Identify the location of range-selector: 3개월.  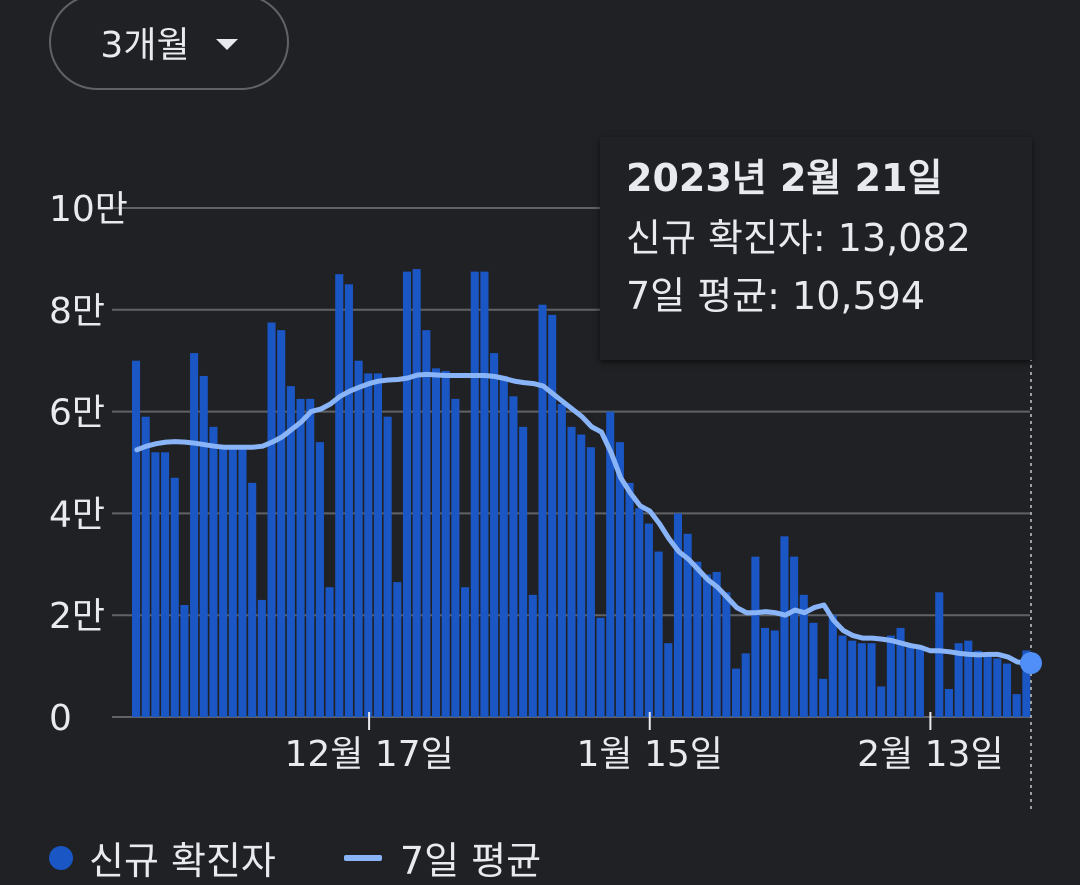
(169, 45).